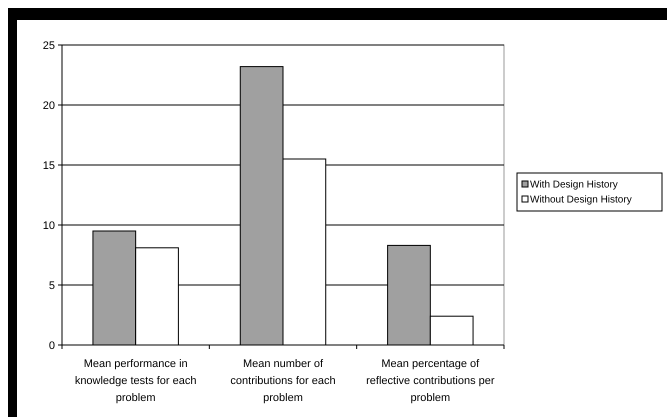 The width and height of the screenshot is (667, 417). Describe the element at coordinates (51, 346) in the screenshot. I see `y-tick-label: 0` at that location.